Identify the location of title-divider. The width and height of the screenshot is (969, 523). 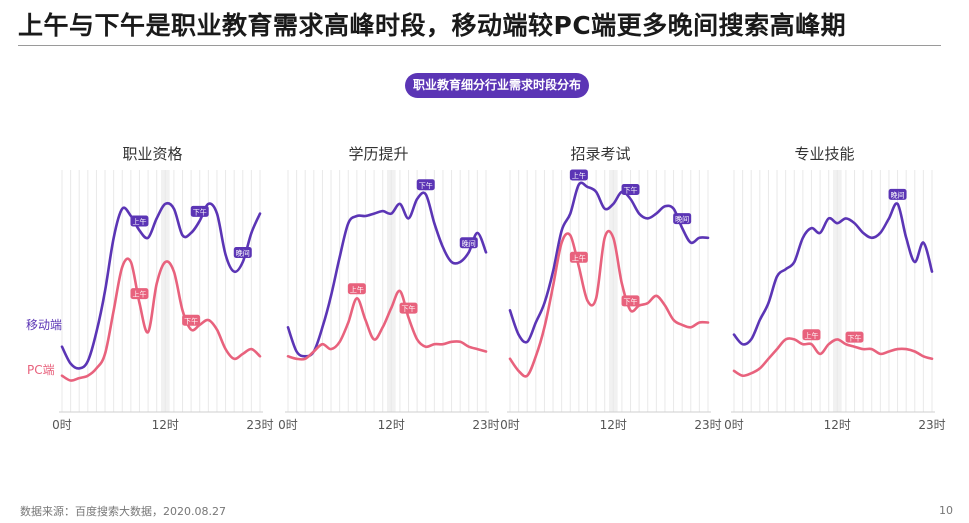
(479, 45).